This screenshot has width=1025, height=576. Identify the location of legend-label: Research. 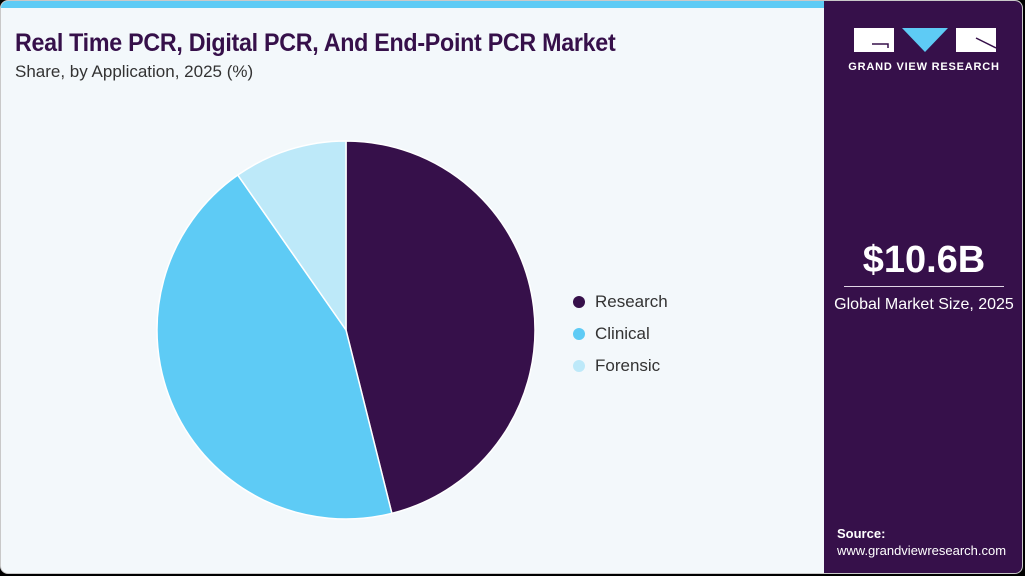
(631, 301).